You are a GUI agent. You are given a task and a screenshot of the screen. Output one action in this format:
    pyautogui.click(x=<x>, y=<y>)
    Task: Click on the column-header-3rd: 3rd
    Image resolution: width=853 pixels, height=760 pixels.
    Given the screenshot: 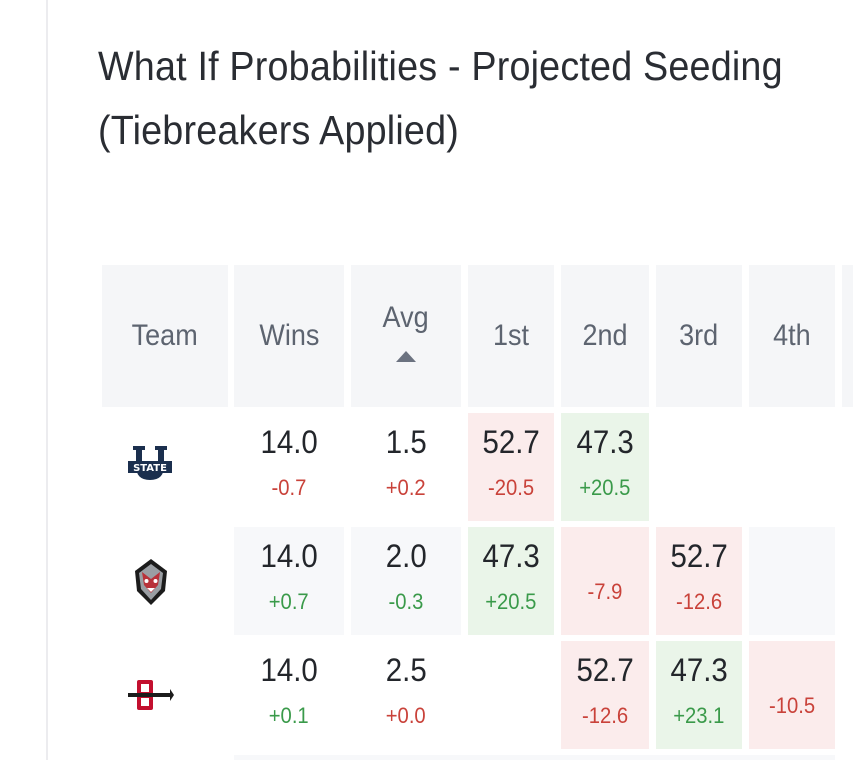 What is the action you would take?
    pyautogui.click(x=699, y=336)
    